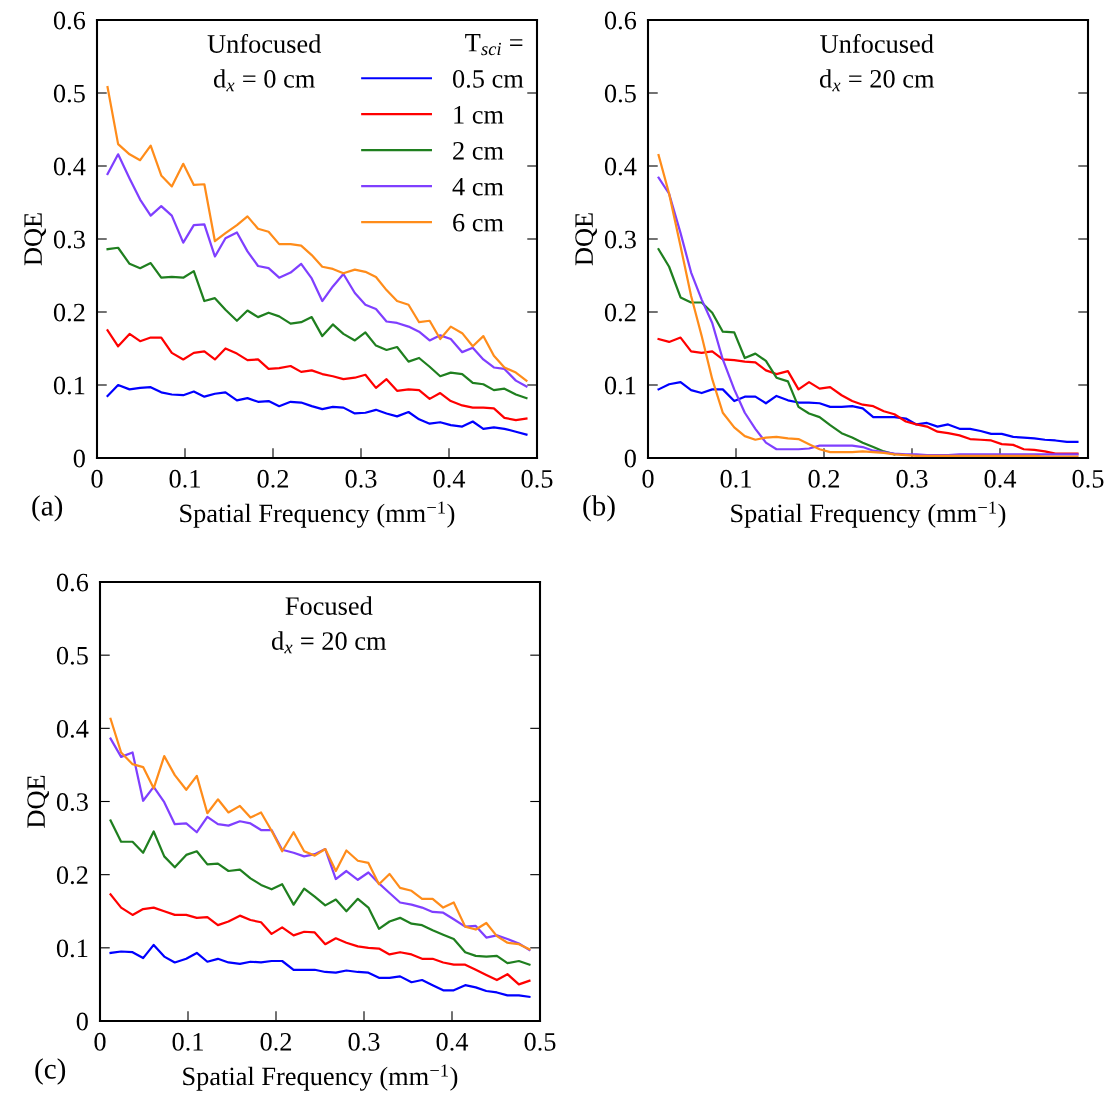 This screenshot has width=1112, height=1099. I want to click on legend-label: 2 cm, so click(478, 150).